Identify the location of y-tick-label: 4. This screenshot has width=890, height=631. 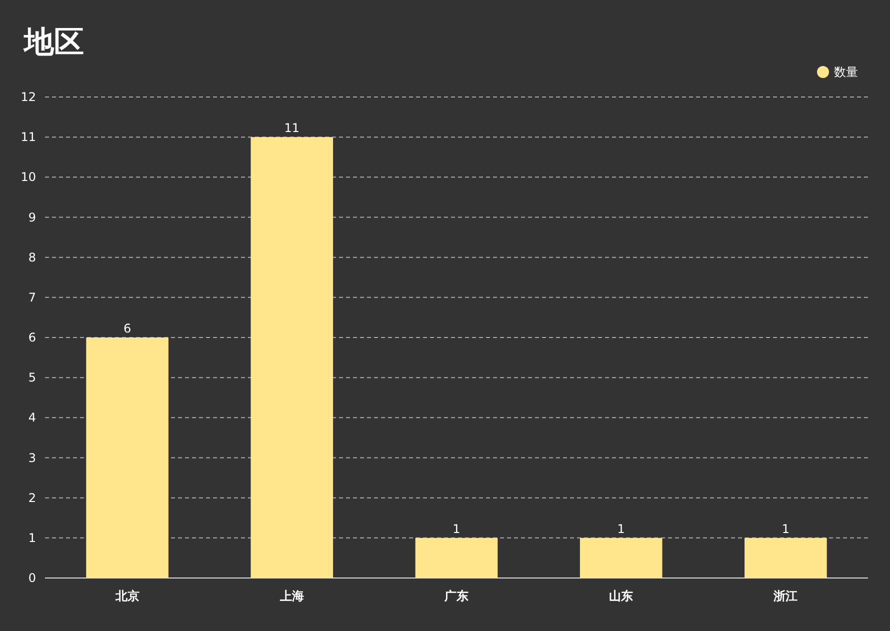
(32, 417).